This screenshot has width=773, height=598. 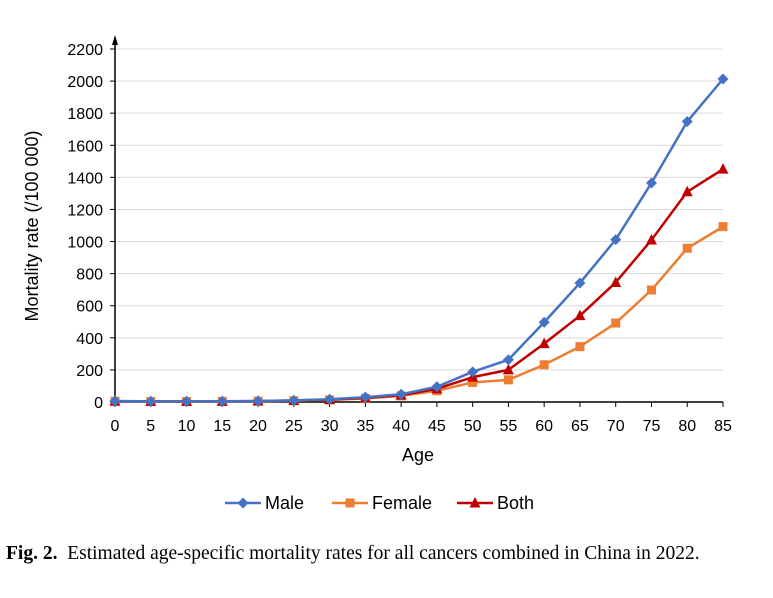 I want to click on y-tick-label-2200: 2200, so click(x=85, y=50).